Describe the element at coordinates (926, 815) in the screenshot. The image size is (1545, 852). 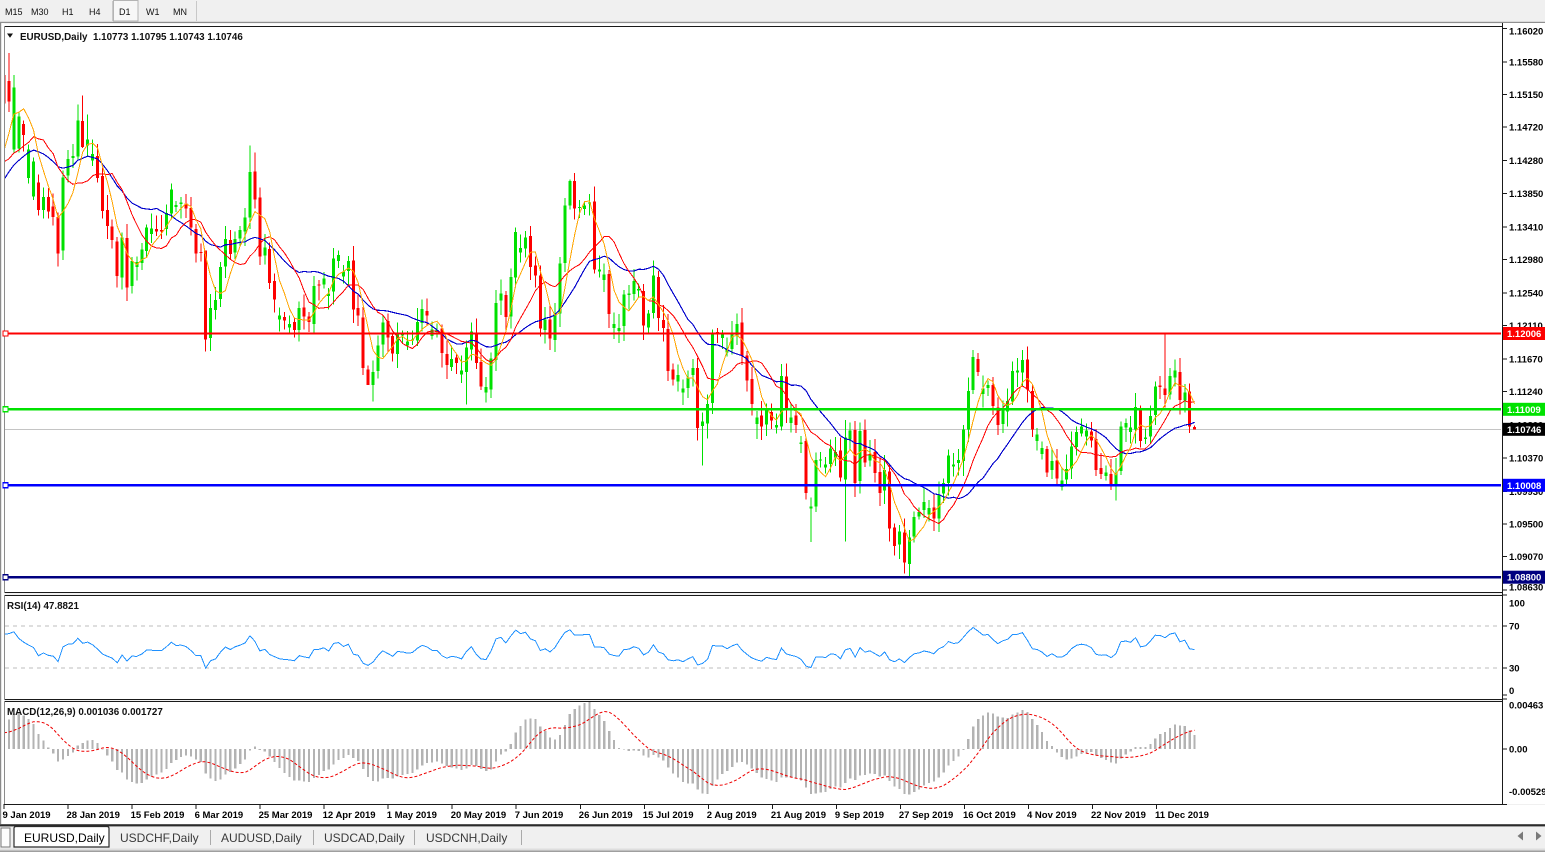
I see `svg-text: 27 Sep 2019` at that location.